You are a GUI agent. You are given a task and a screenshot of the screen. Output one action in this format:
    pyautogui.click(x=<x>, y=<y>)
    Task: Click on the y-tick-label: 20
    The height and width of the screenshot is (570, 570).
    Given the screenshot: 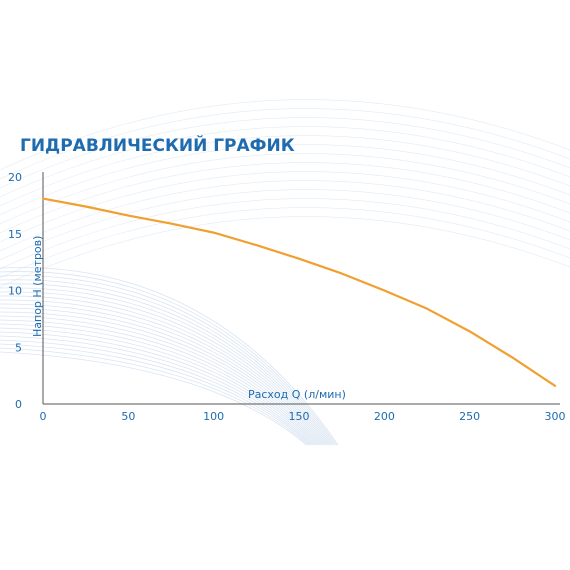 What is the action you would take?
    pyautogui.click(x=15, y=177)
    